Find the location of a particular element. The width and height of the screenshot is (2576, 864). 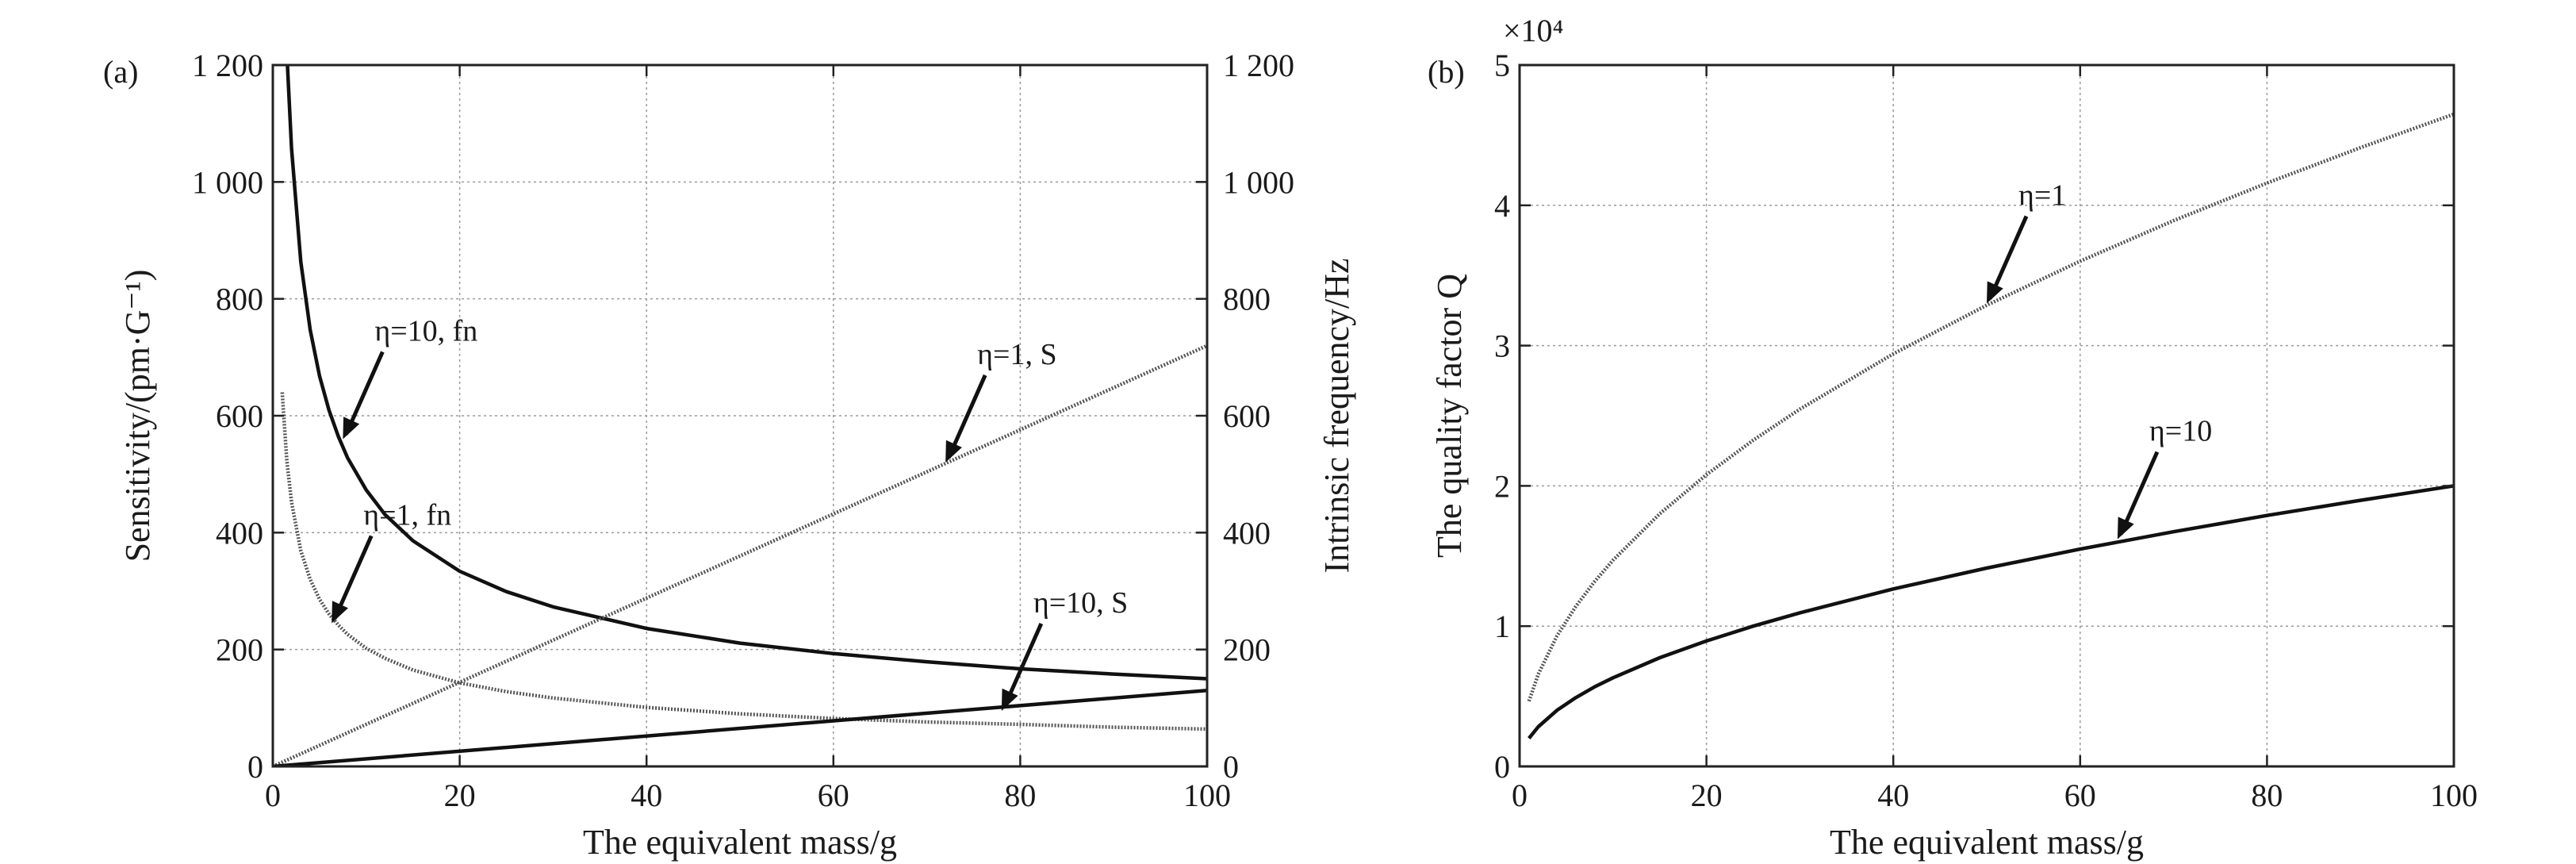

panel-b-x-axis-title: The equivalent mass/g is located at coordinates (1987, 843).